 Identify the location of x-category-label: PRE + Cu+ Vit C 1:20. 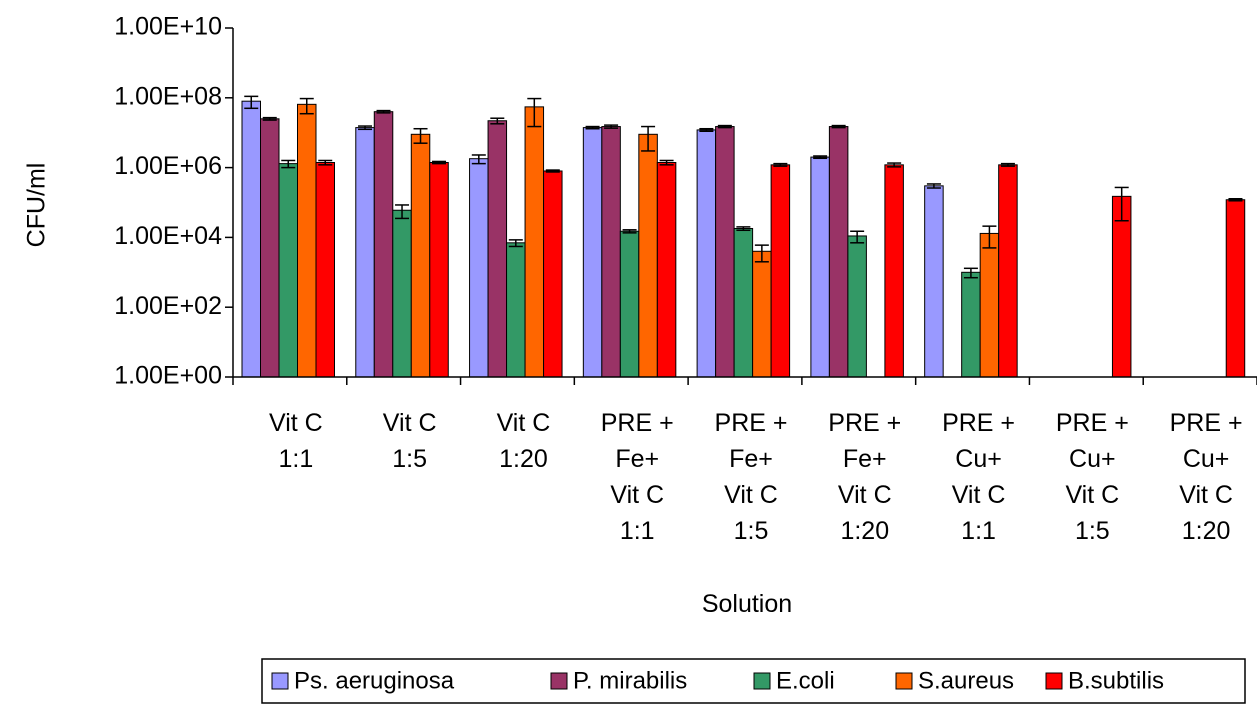
(1206, 477).